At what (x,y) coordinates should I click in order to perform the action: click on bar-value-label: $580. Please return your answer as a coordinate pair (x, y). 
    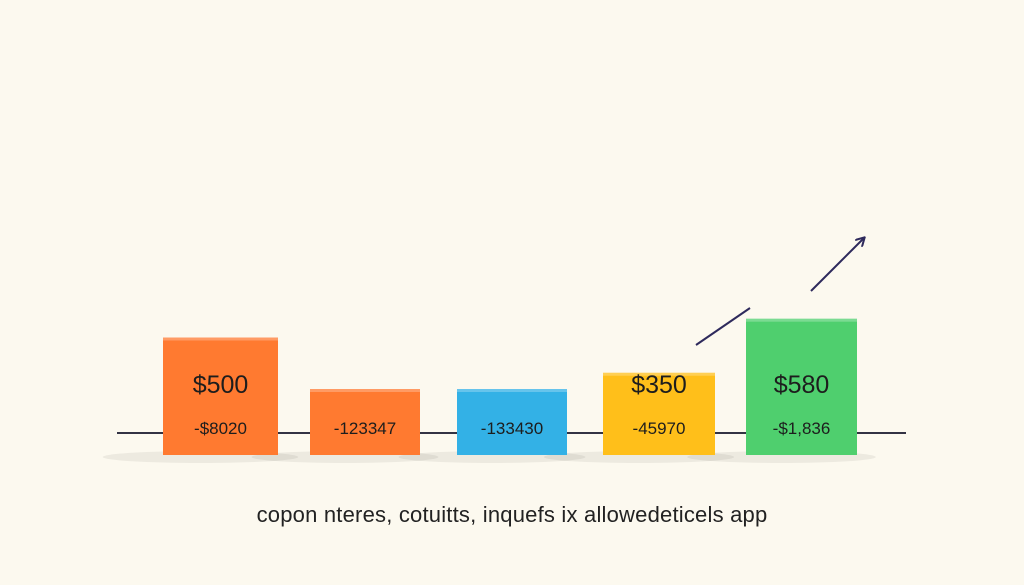
    Looking at the image, I should click on (802, 385).